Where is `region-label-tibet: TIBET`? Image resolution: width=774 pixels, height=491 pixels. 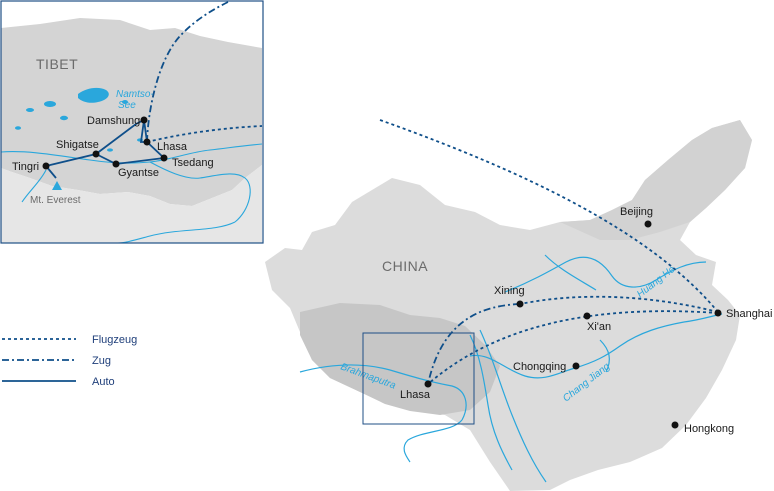
region-label-tibet: TIBET is located at coordinates (57, 64).